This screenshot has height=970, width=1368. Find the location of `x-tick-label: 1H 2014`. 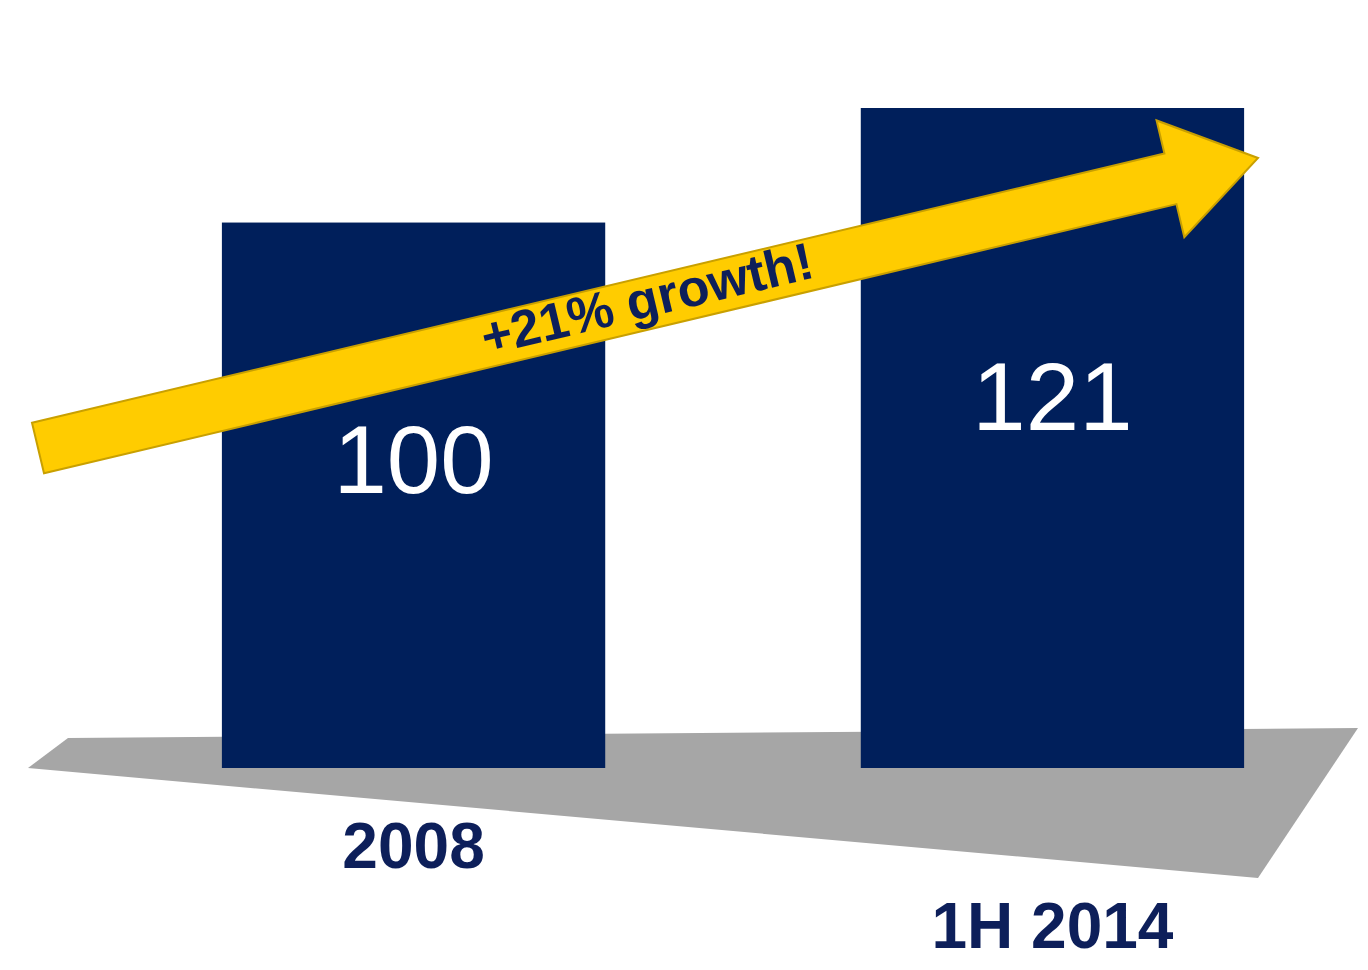

x-tick-label: 1H 2014 is located at coordinates (1052, 926).